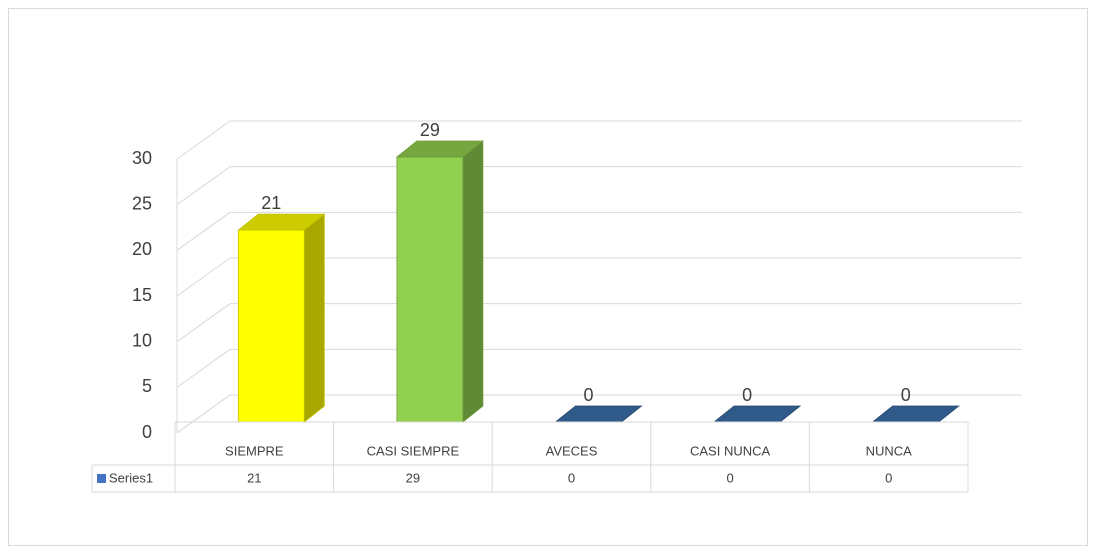 The width and height of the screenshot is (1096, 554). I want to click on table-value: 29, so click(413, 477).